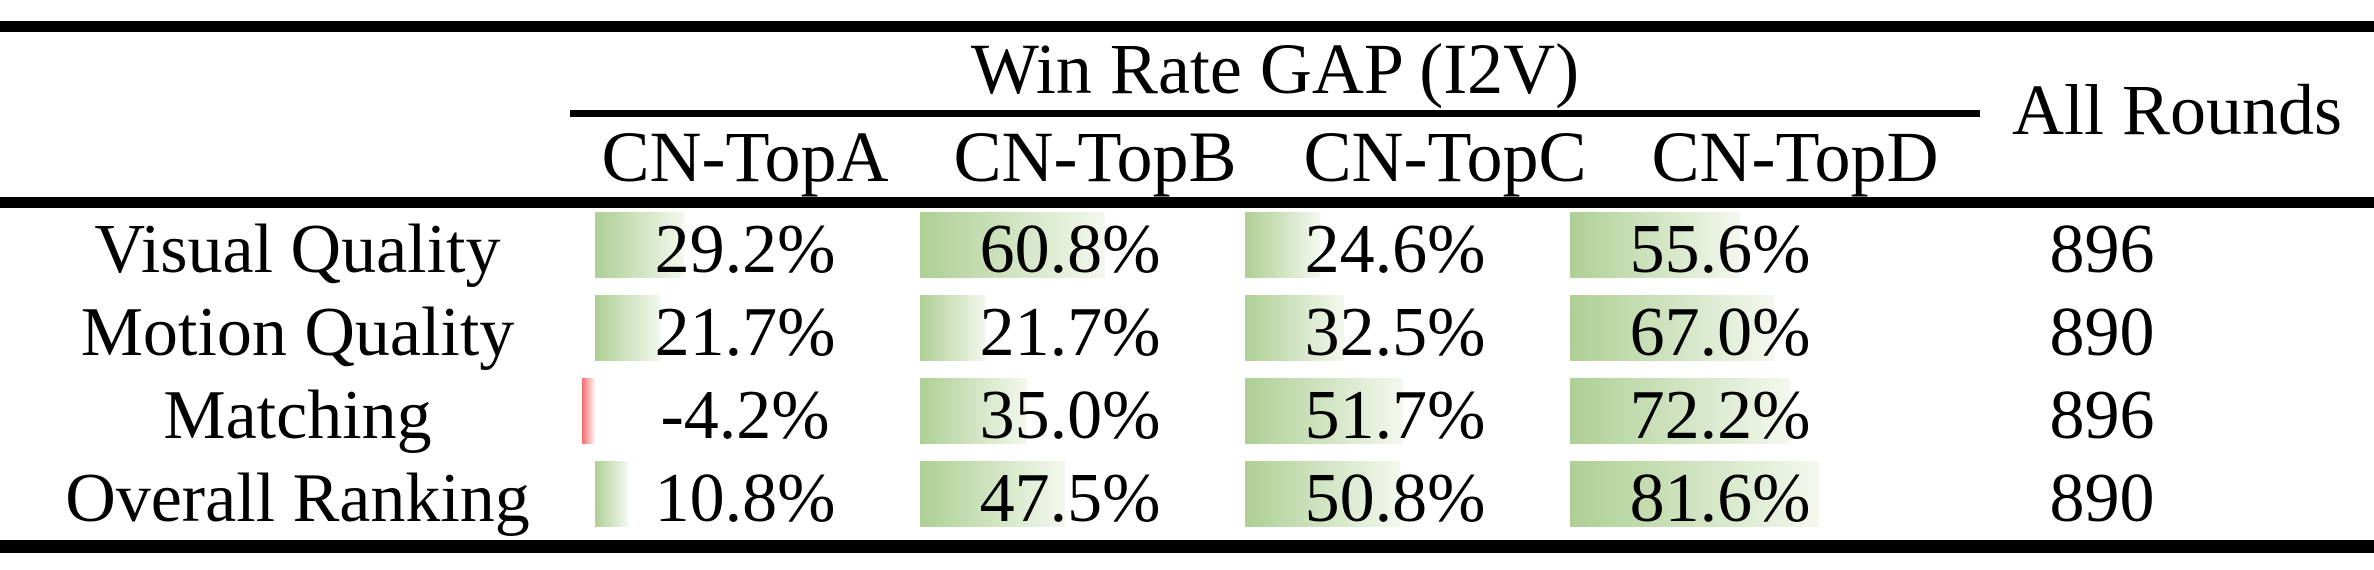 The image size is (2374, 570). I want to click on row-label: Visual Quality, so click(297, 249).